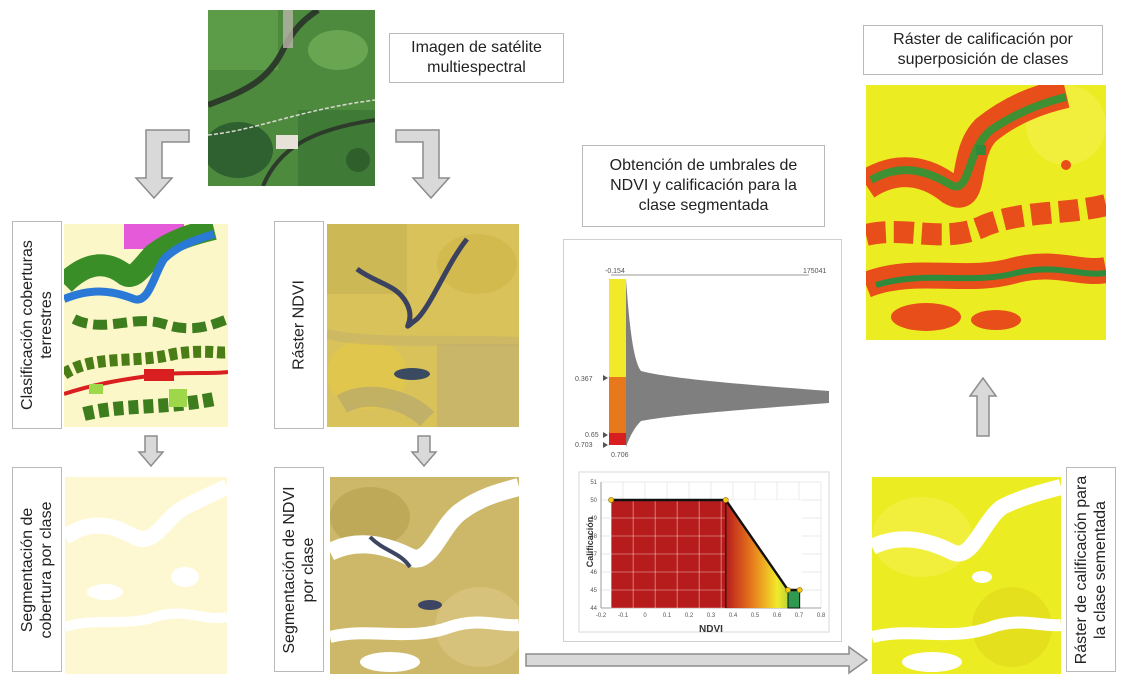  Describe the element at coordinates (593, 573) in the screenshot. I see `y-tick-label: 46` at that location.